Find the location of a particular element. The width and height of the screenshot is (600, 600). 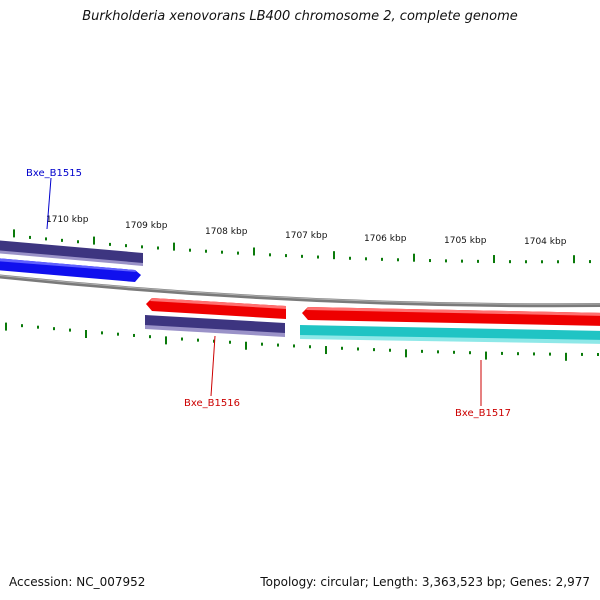

upper-ruler is located at coordinates (302, 246).